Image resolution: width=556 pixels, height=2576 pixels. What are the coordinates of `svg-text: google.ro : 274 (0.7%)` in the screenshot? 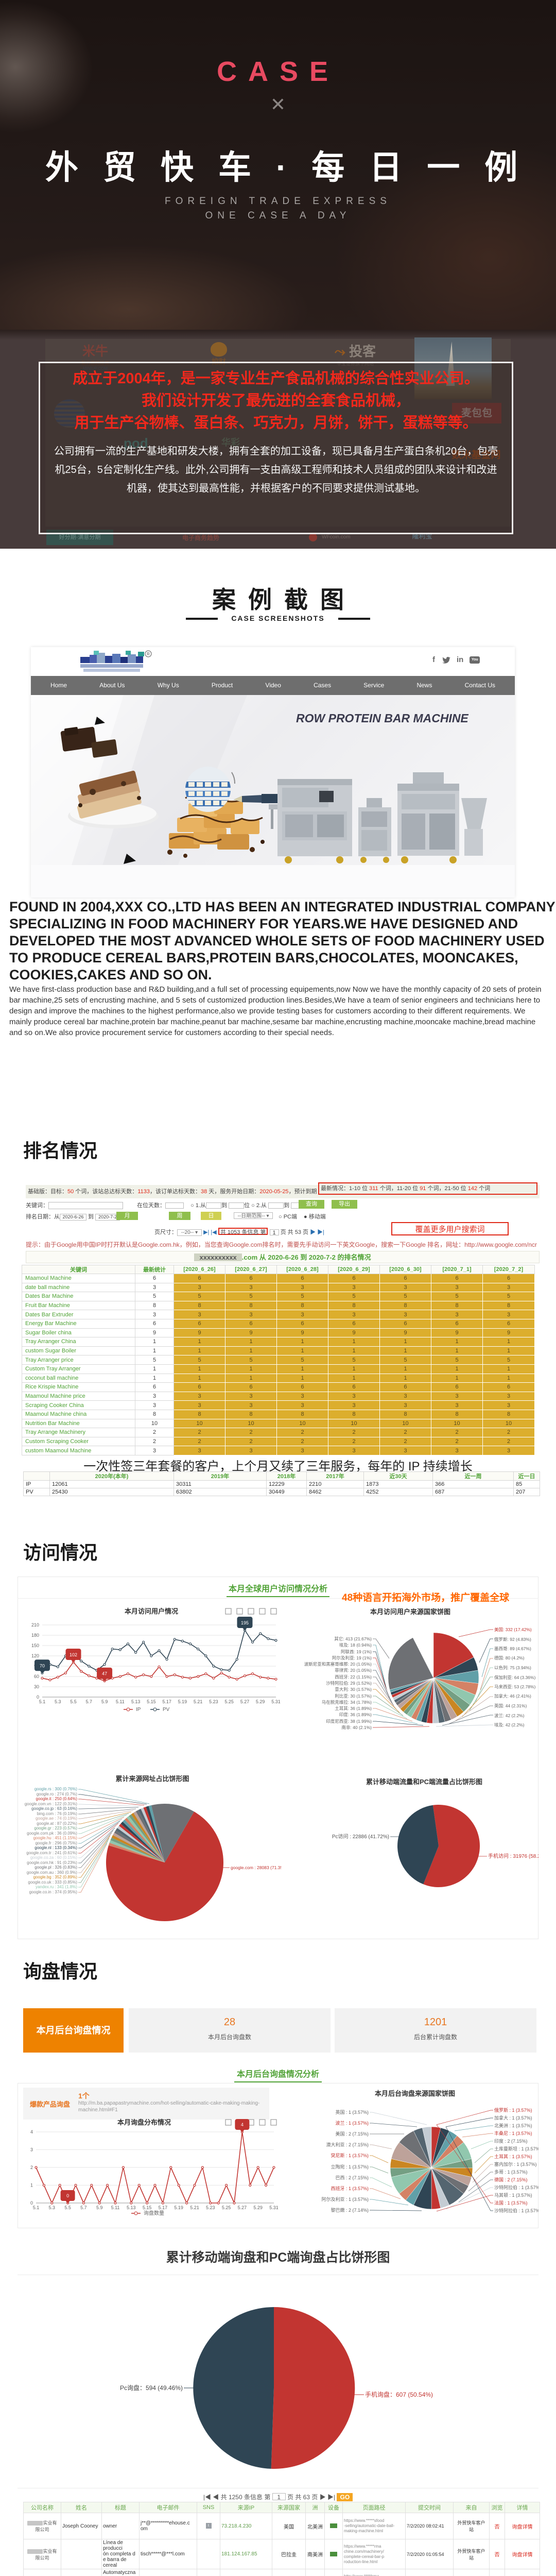 It's located at (57, 1794).